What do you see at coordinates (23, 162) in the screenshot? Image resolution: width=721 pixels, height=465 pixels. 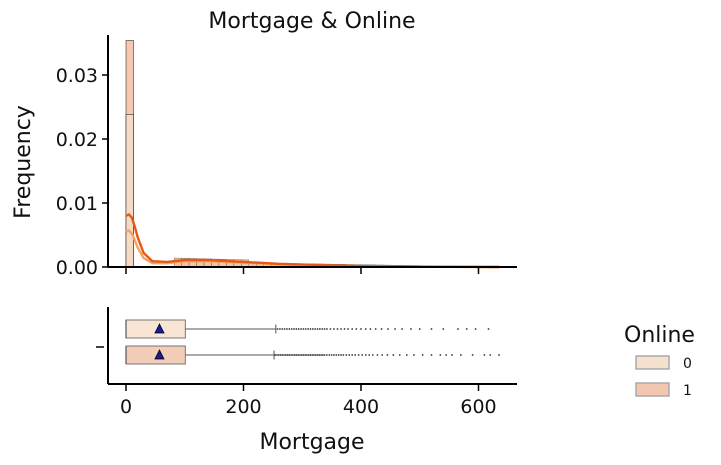 I see `y-axis-label: Frequency` at bounding box center [23, 162].